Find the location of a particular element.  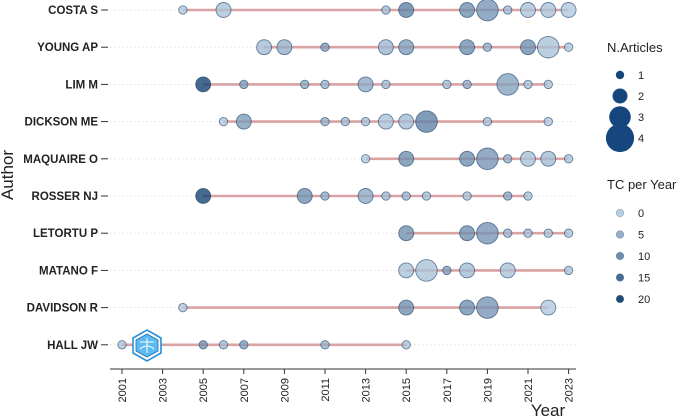

point-maquaire-o-2018 is located at coordinates (467, 158).